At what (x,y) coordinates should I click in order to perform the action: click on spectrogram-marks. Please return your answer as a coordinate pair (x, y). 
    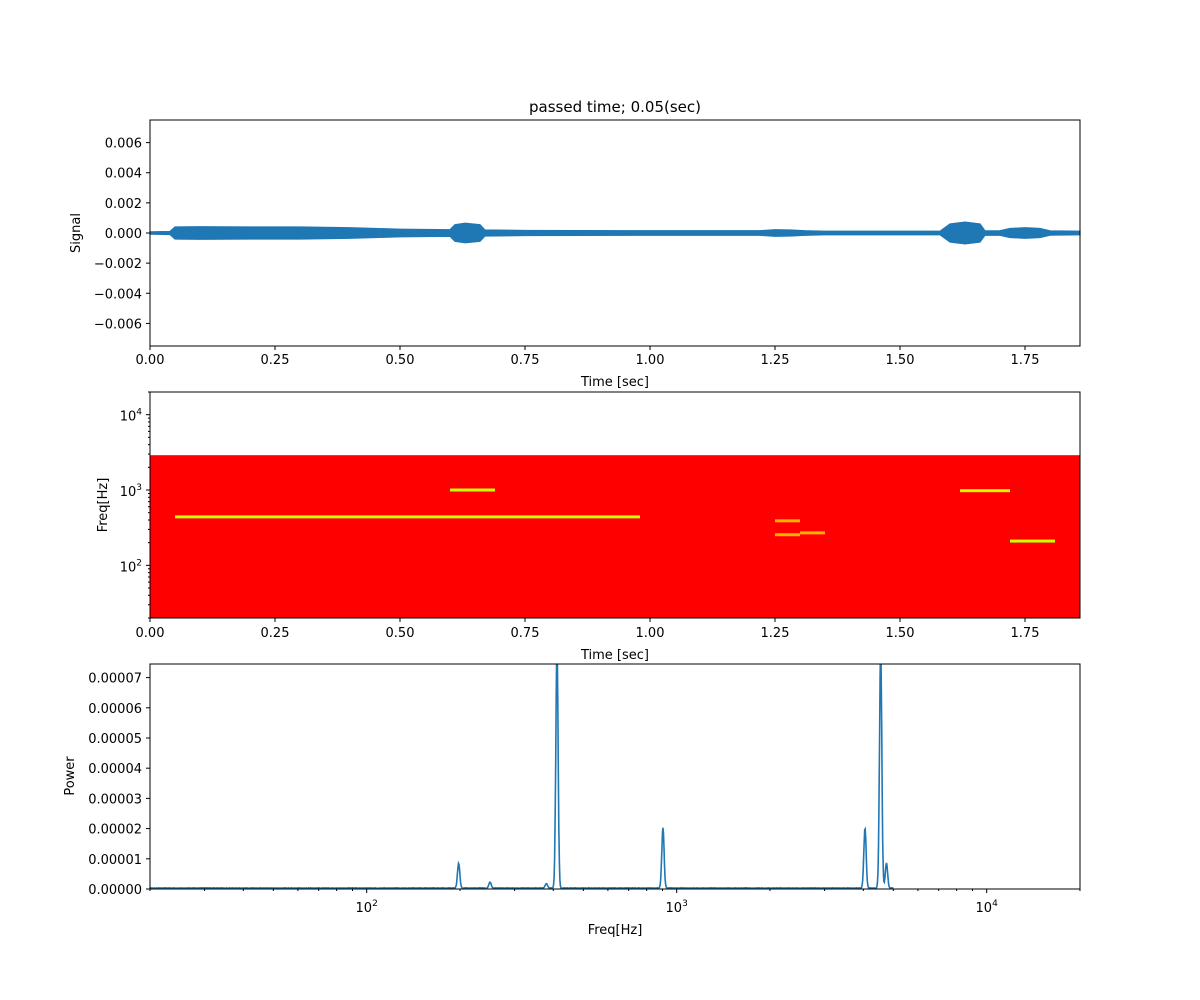
    Looking at the image, I should click on (615, 536).